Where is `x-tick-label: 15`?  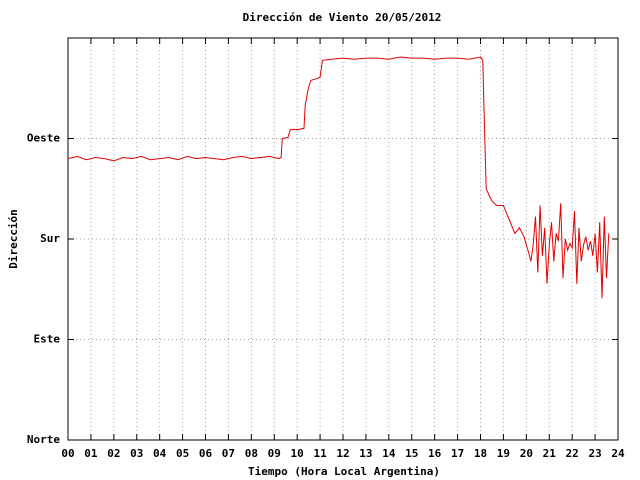 x-tick-label: 15 is located at coordinates (411, 453).